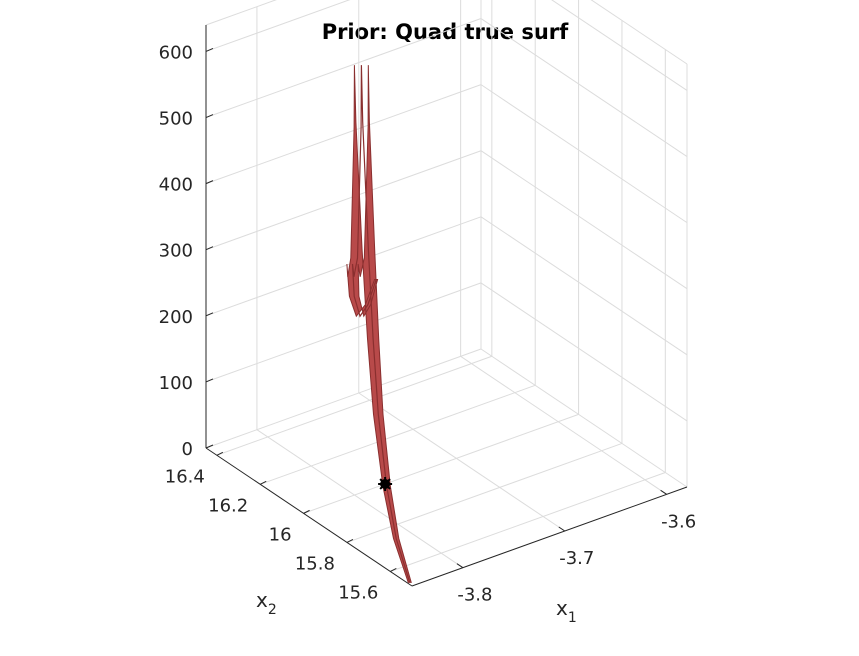 The image size is (859, 656). What do you see at coordinates (176, 119) in the screenshot?
I see `z-tick-label: 500` at bounding box center [176, 119].